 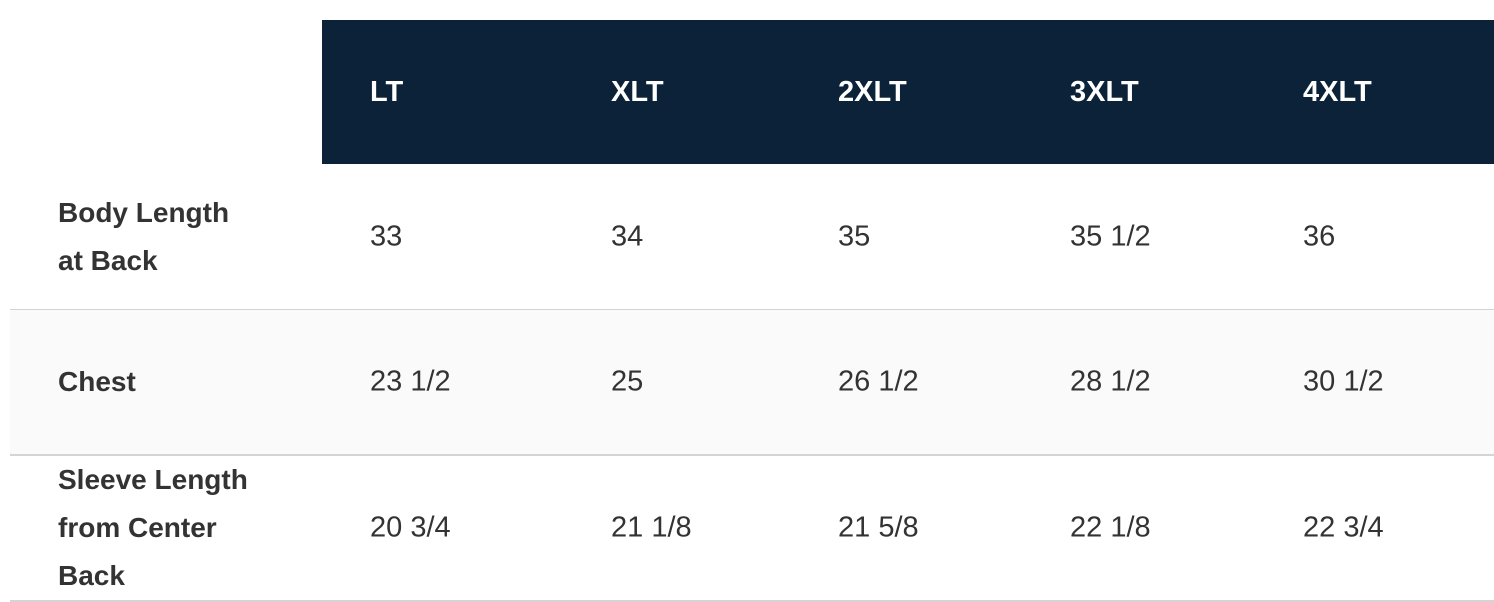 What do you see at coordinates (1110, 236) in the screenshot?
I see `cell-value: 35 1/2` at bounding box center [1110, 236].